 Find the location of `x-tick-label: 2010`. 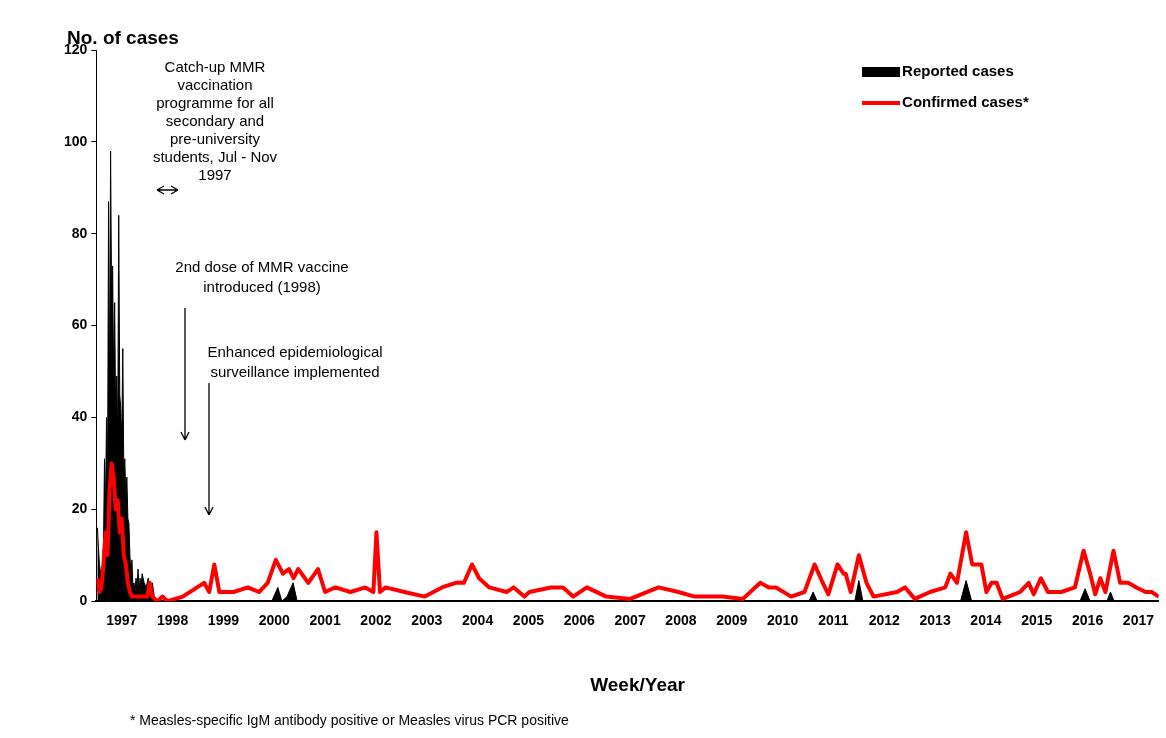

x-tick-label: 2010 is located at coordinates (783, 620).